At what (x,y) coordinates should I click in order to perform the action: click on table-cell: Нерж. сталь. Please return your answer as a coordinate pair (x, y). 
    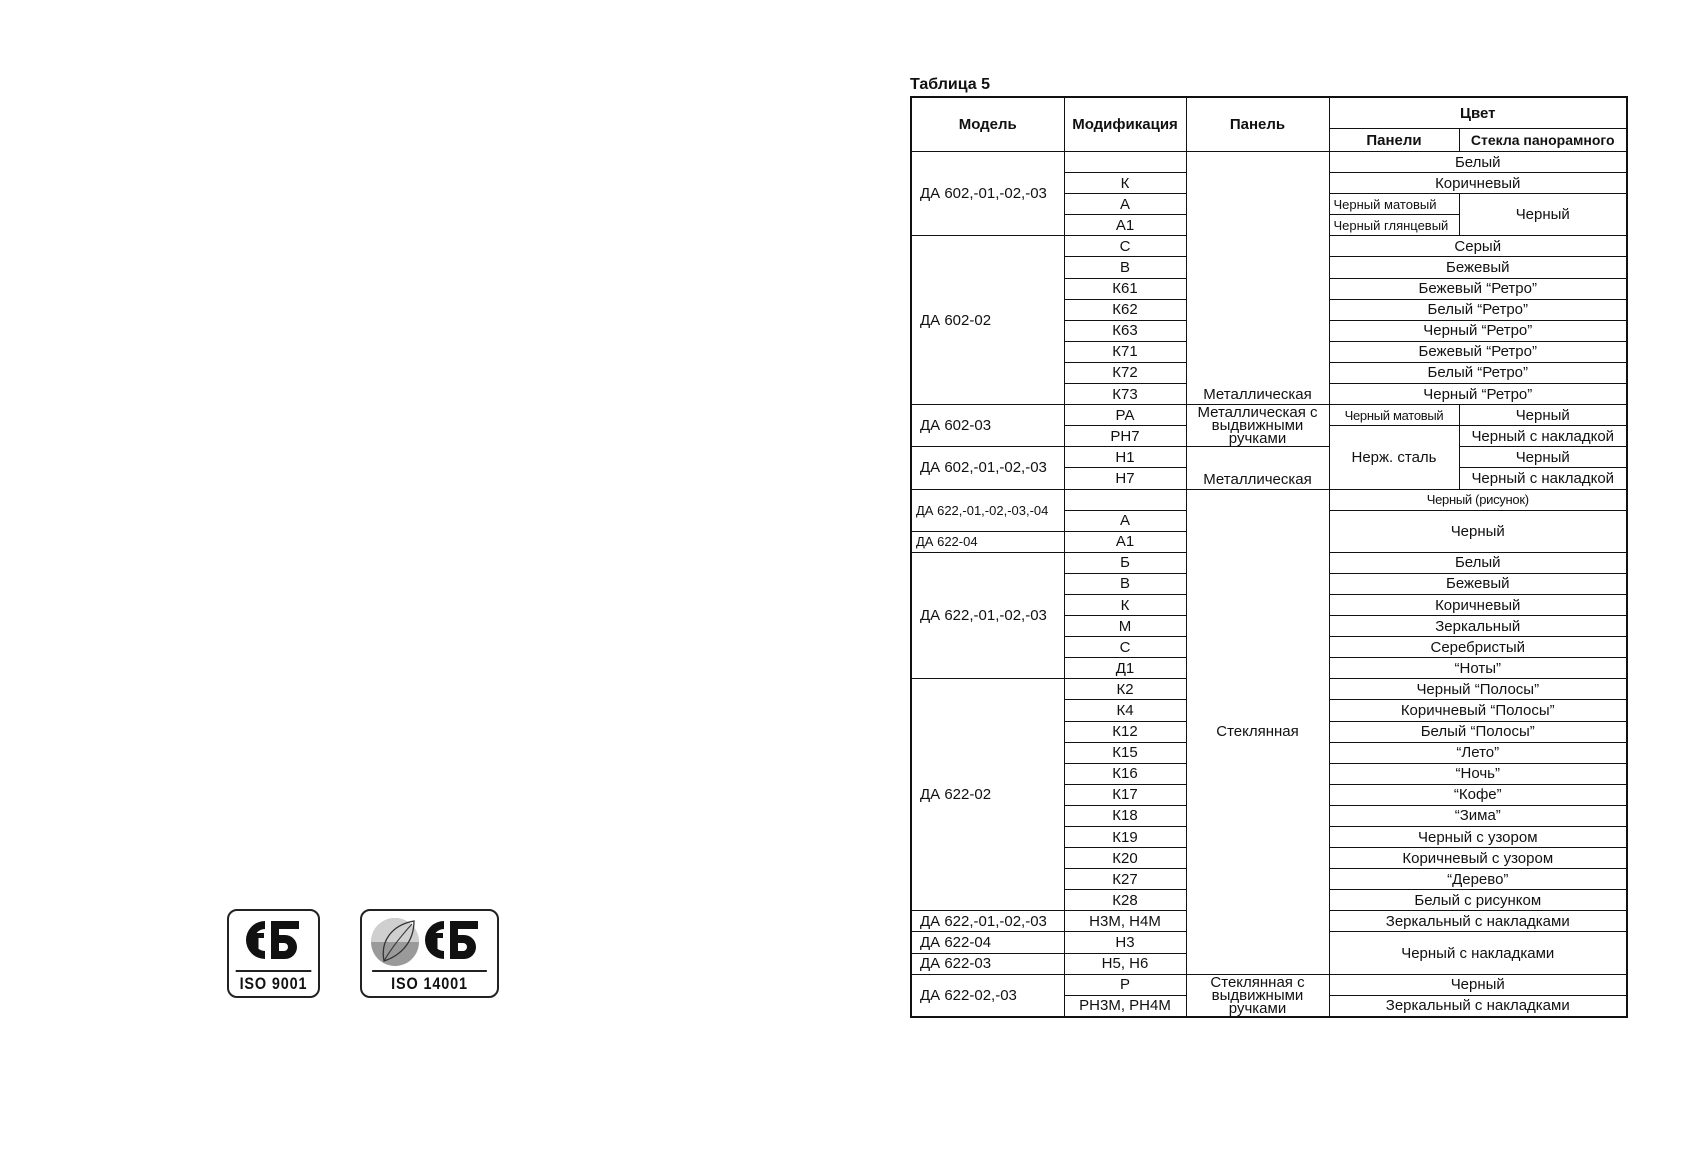
    Looking at the image, I should click on (1394, 457).